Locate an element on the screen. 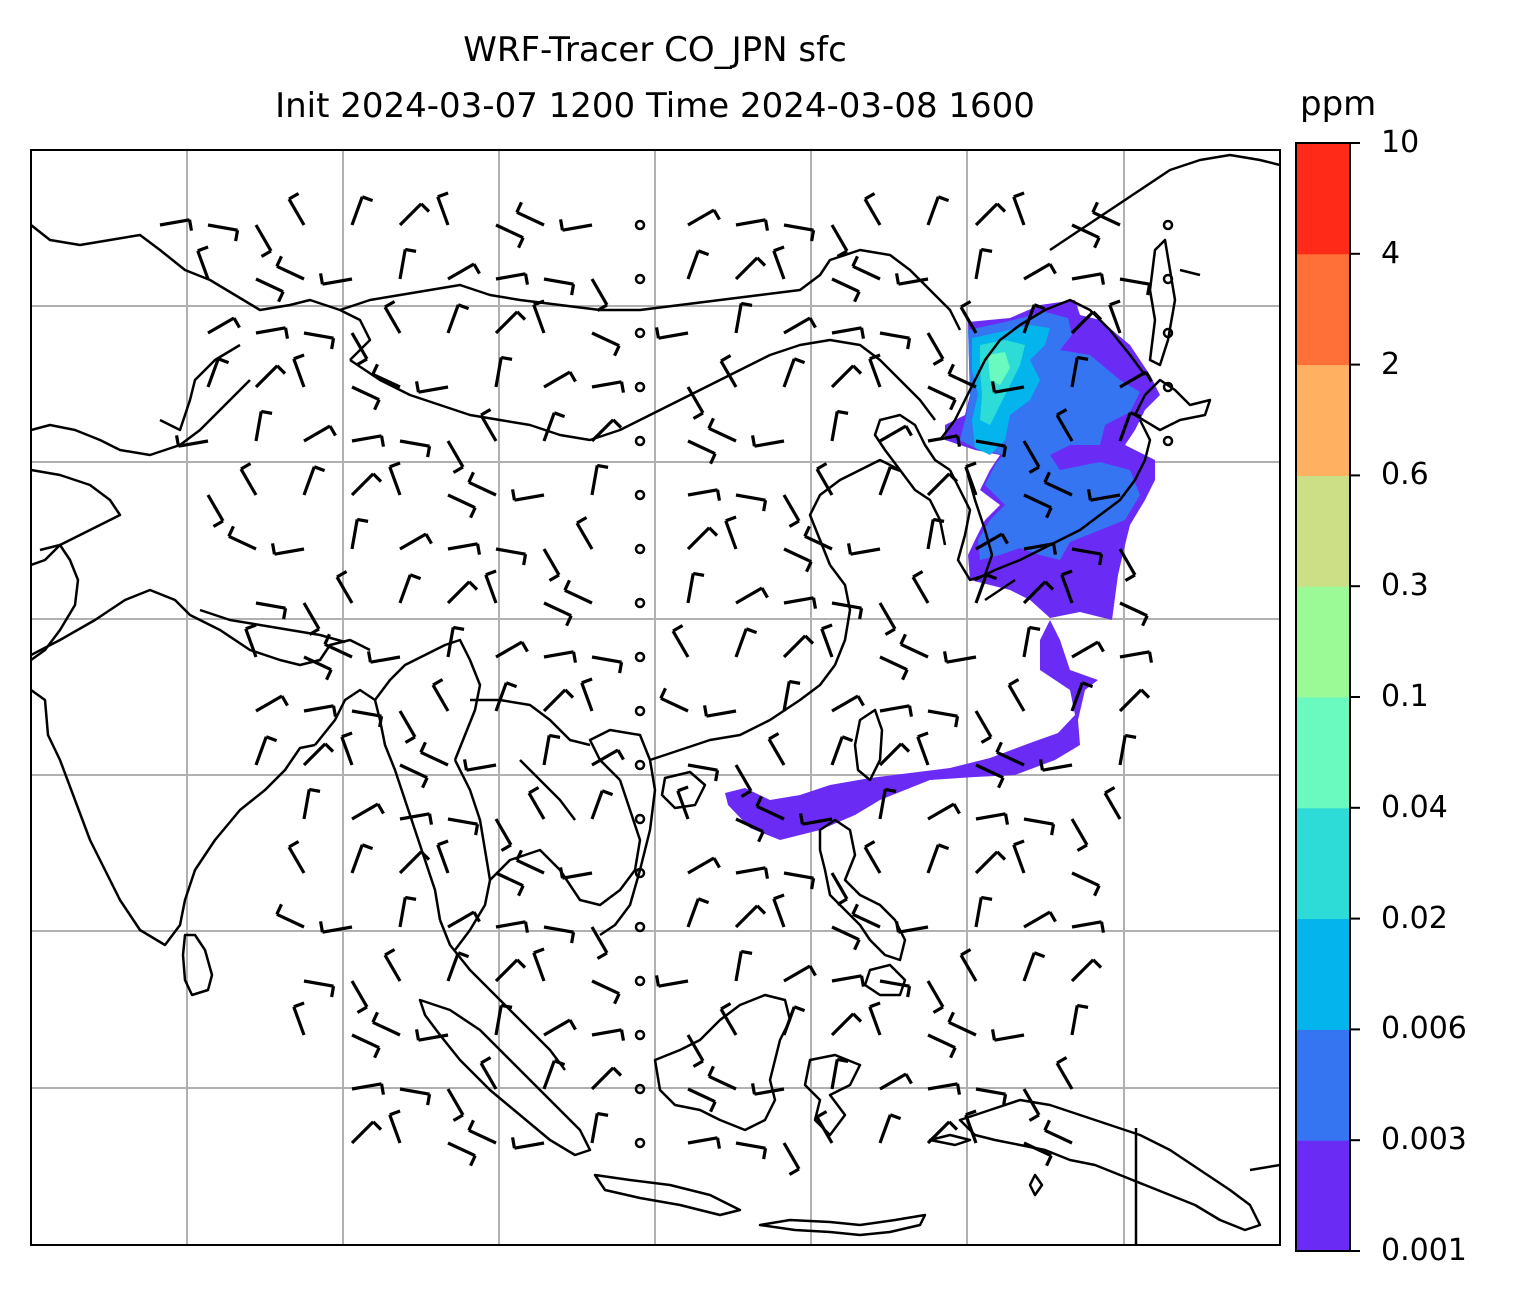 This screenshot has height=1306, width=1528. tracer-plume-core-green is located at coordinates (999, 368).